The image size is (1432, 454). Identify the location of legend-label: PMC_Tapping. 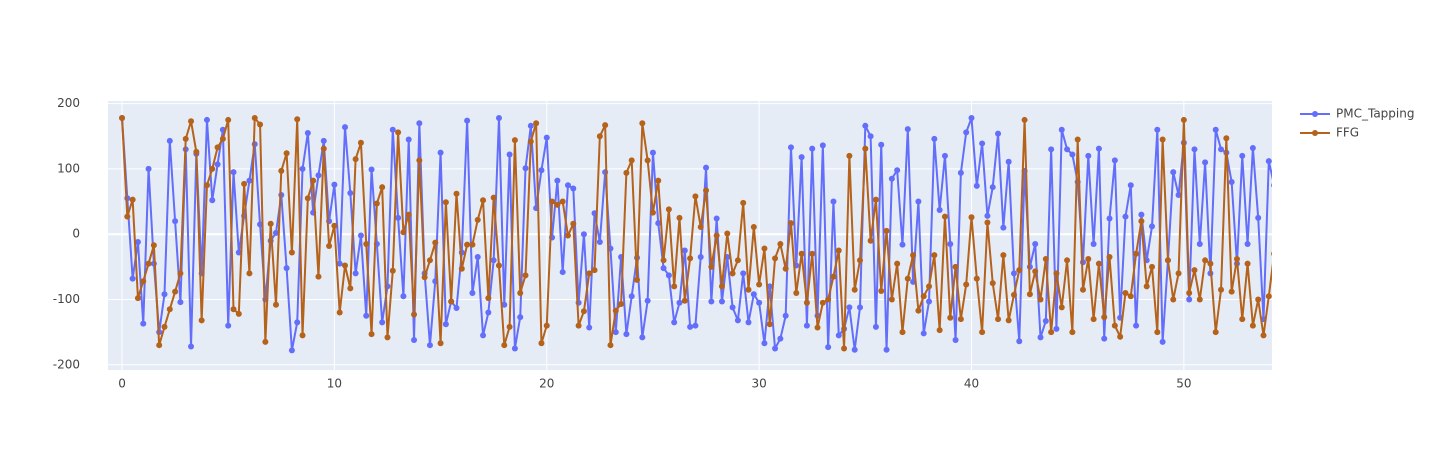
(1375, 114).